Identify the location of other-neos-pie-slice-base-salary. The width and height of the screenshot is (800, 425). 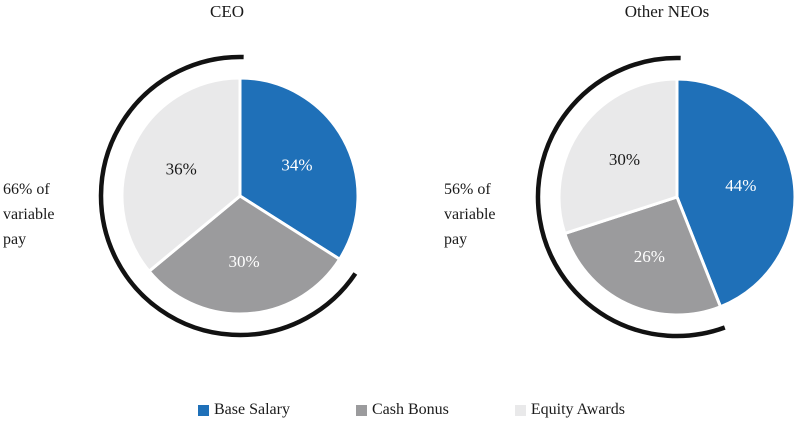
(736, 193).